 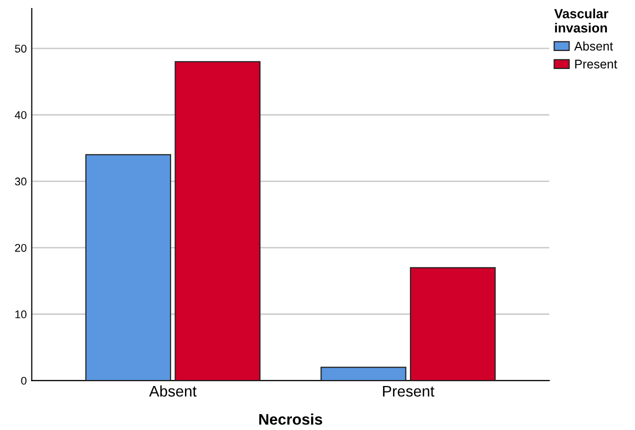 I want to click on y-tick-label: 40, so click(x=20, y=115).